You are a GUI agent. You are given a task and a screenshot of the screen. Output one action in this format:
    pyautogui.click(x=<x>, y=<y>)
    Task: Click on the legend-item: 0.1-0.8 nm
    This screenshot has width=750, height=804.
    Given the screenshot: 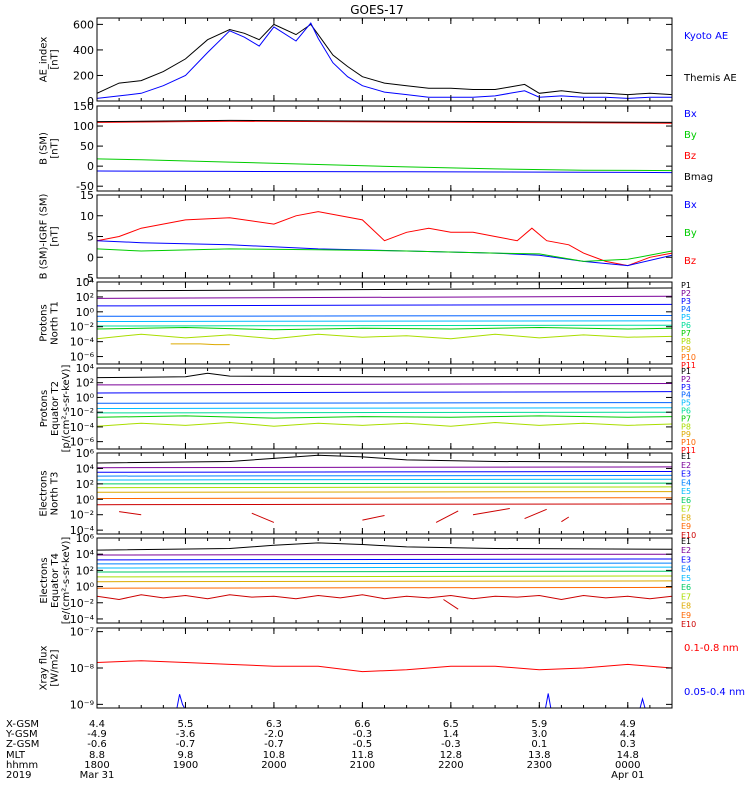 What is the action you would take?
    pyautogui.click(x=711, y=648)
    